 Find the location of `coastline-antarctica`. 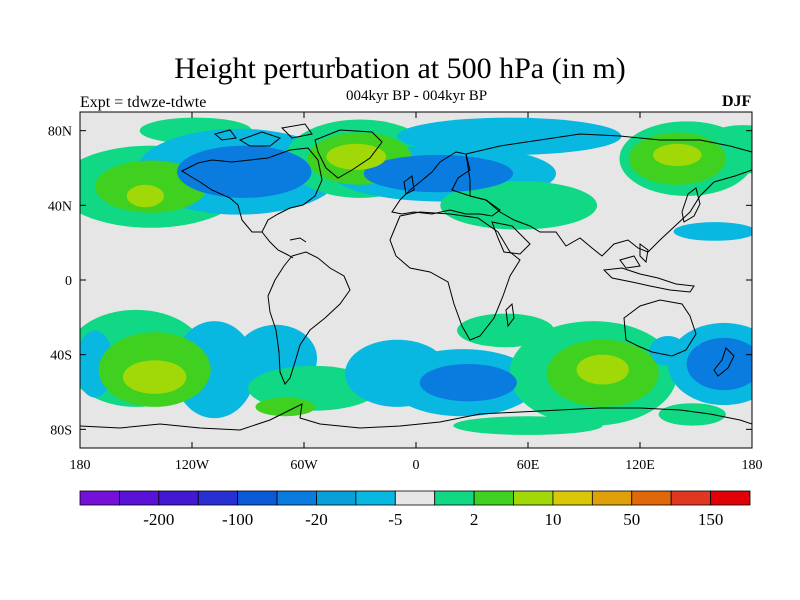

coastline-antarctica is located at coordinates (416, 417).